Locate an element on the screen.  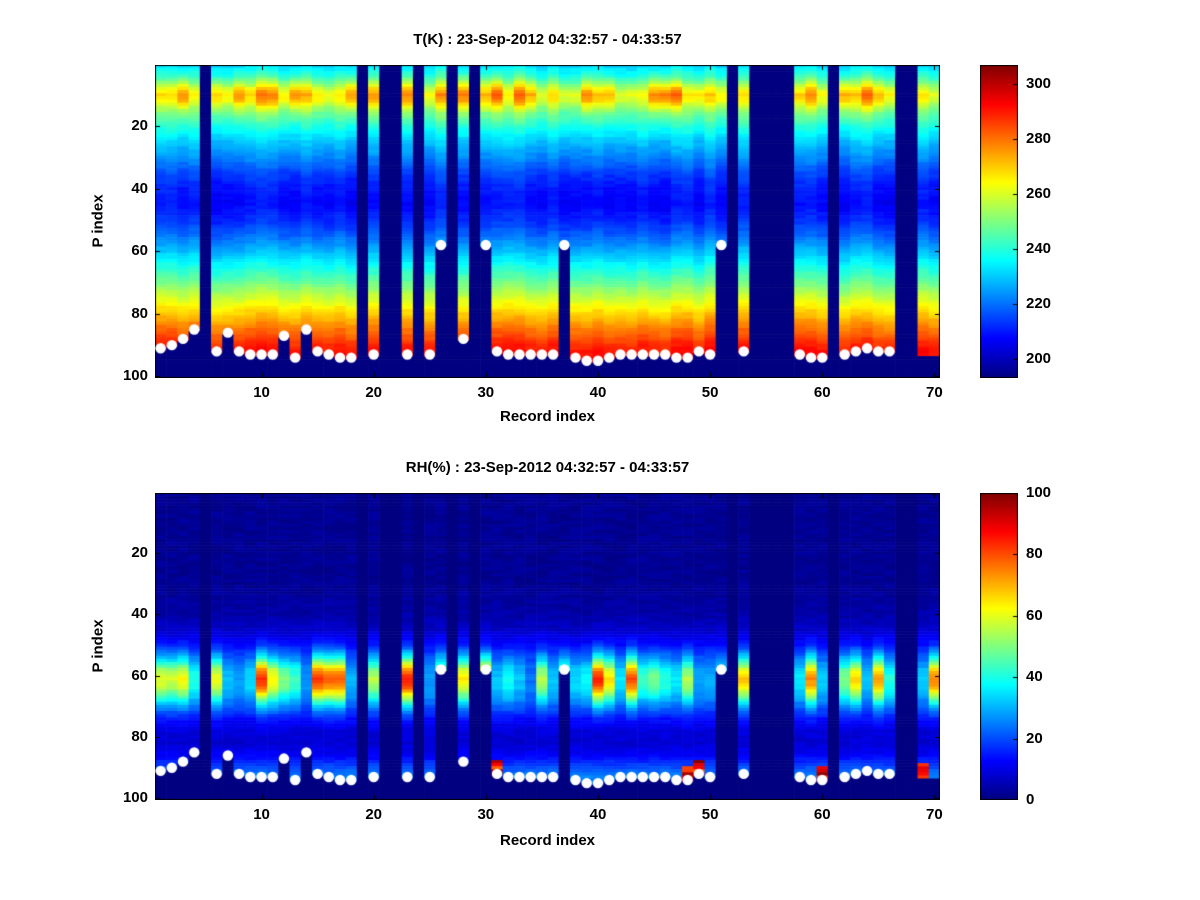
colorbar-tick-label: 240 is located at coordinates (1039, 248).